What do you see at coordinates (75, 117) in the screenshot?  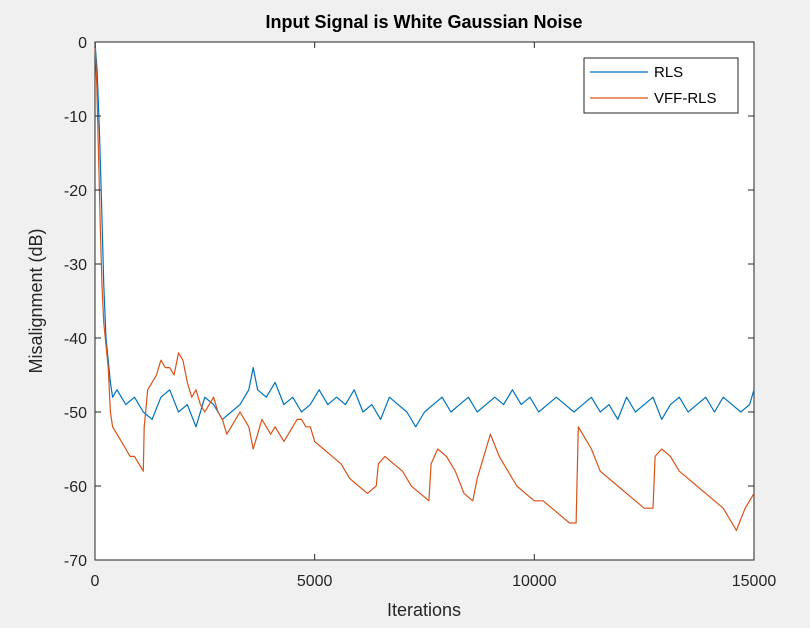 I see `y-tick-label: -10` at bounding box center [75, 117].